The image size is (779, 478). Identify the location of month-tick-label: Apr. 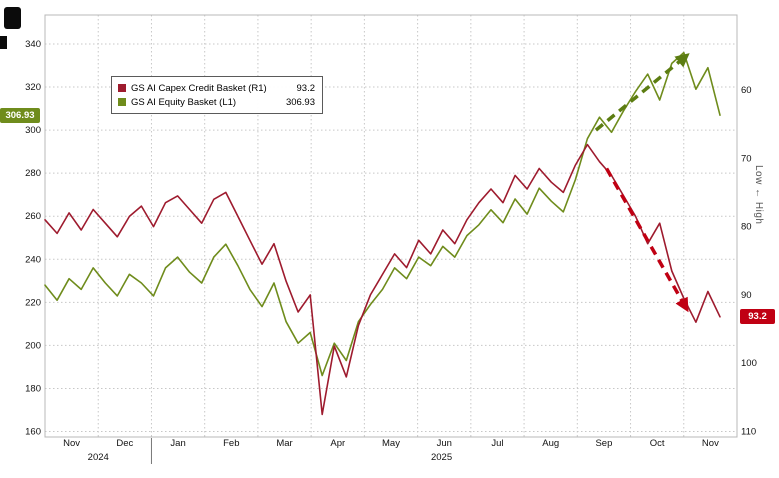
(337, 443).